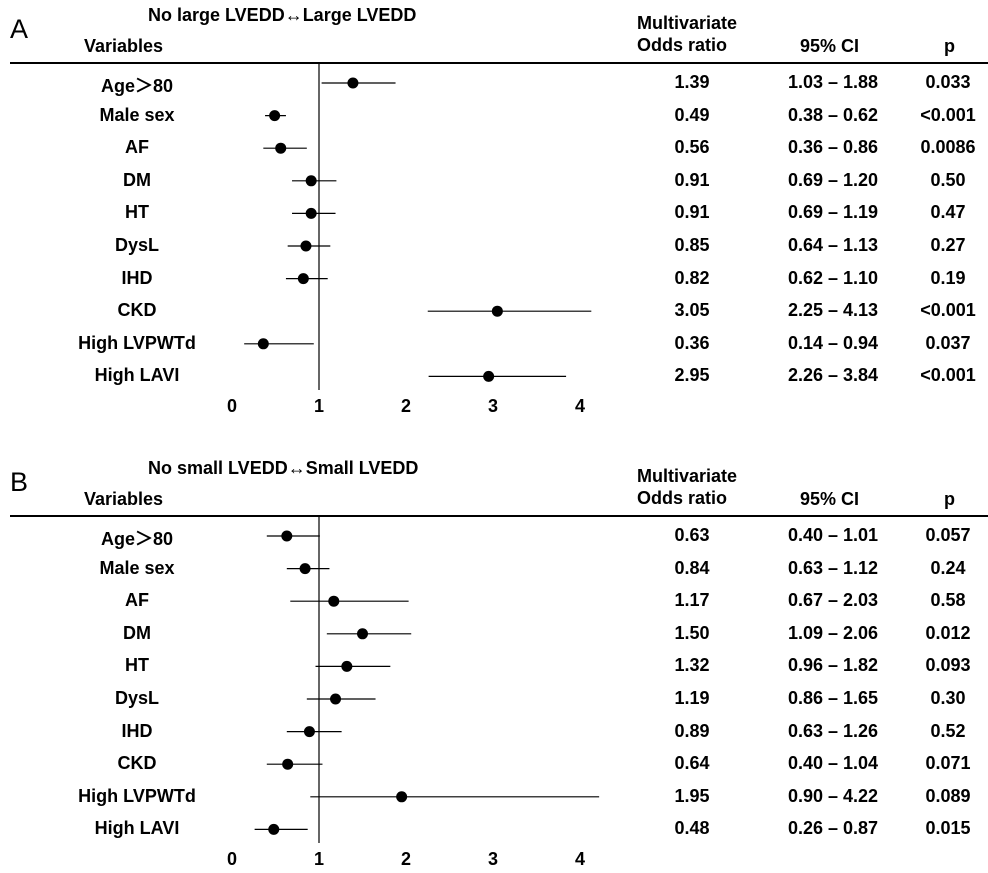 Image resolution: width=988 pixels, height=873 pixels. I want to click on p-value: 0.24, so click(948, 567).